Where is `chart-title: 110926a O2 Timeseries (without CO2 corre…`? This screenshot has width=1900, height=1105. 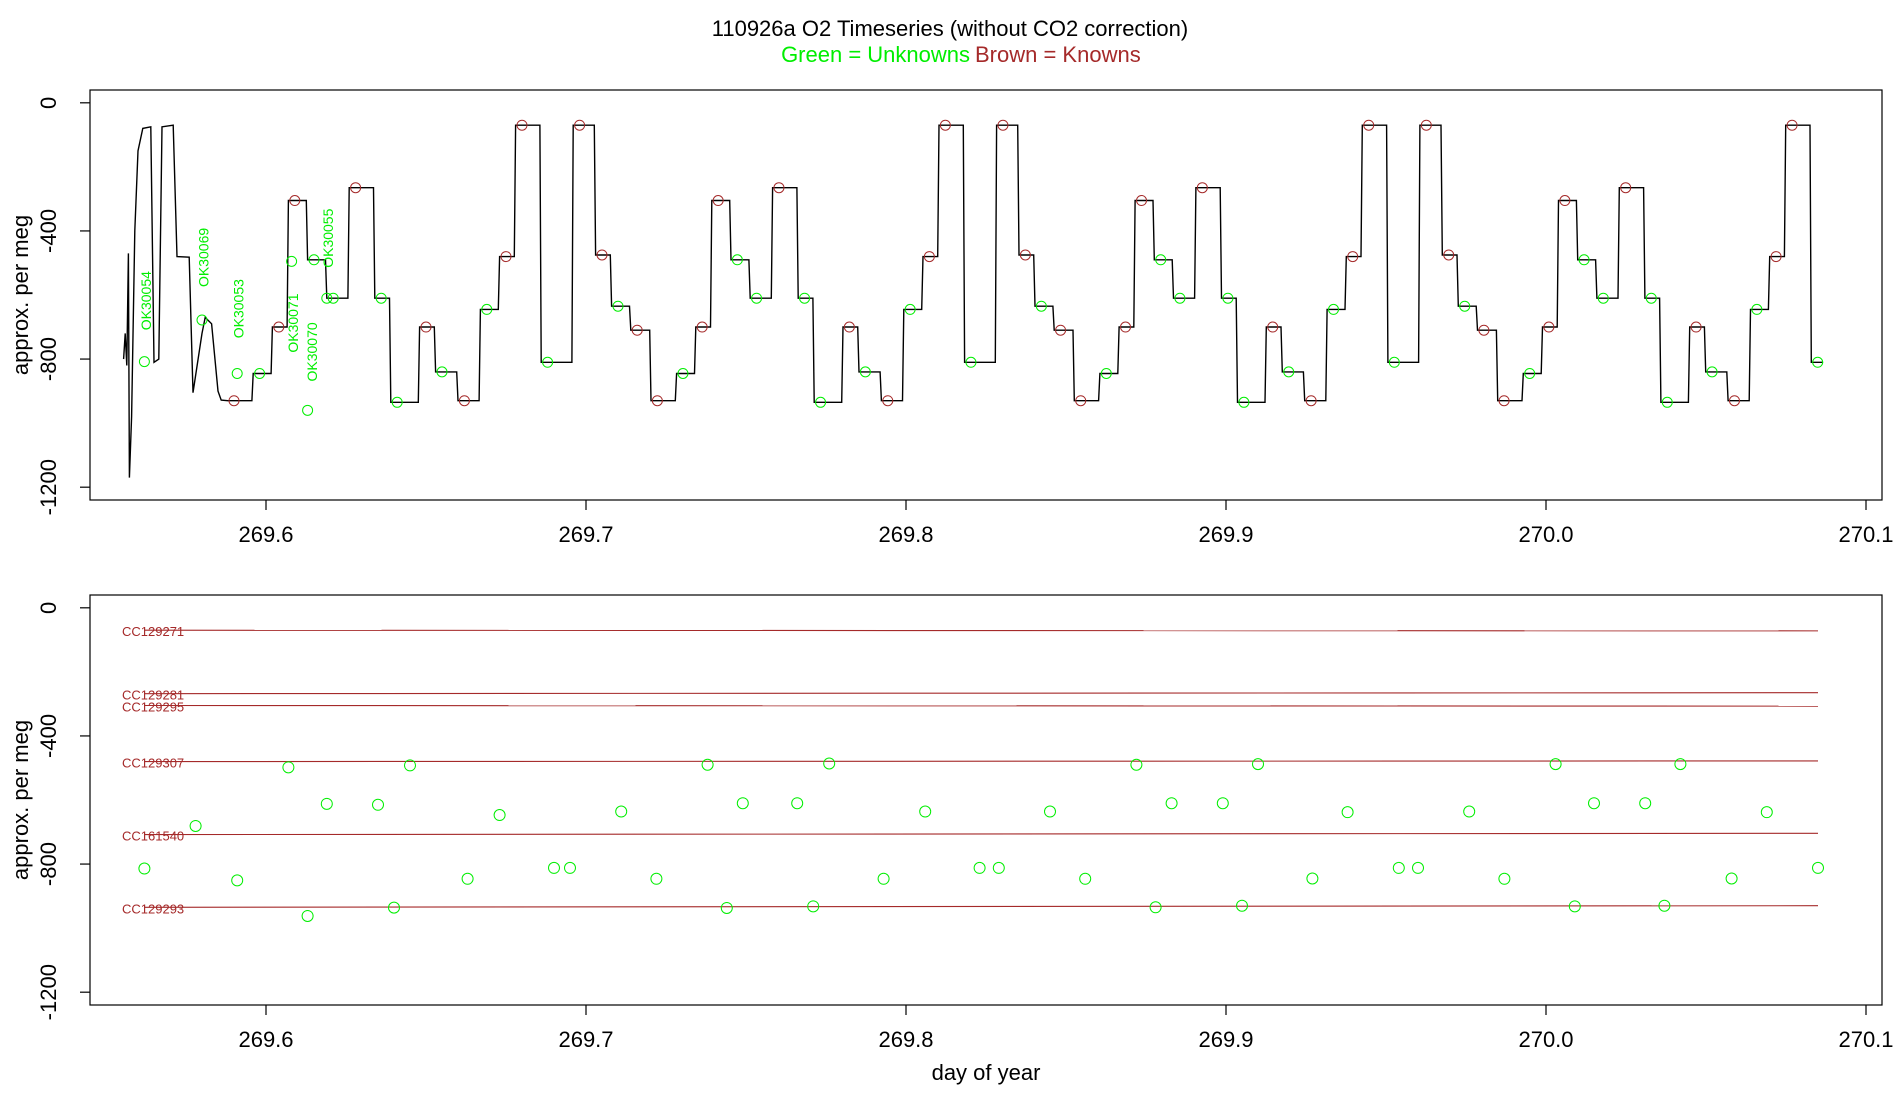
chart-title: 110926a O2 Timeseries (without CO2 corre… is located at coordinates (950, 28).